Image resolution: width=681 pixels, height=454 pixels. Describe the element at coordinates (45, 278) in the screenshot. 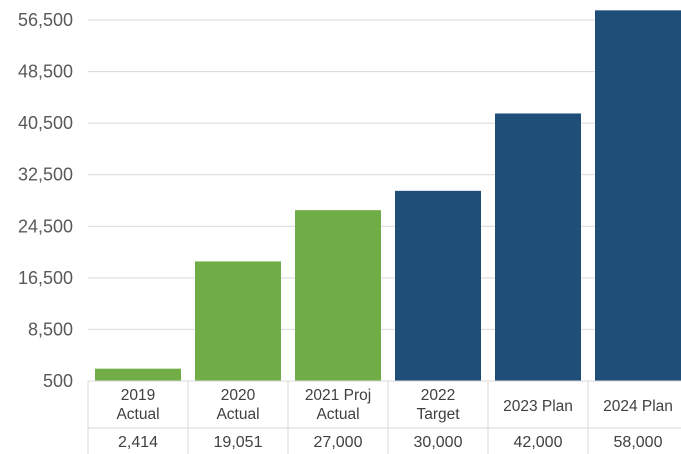

I see `y-tick-label: 16,500` at that location.